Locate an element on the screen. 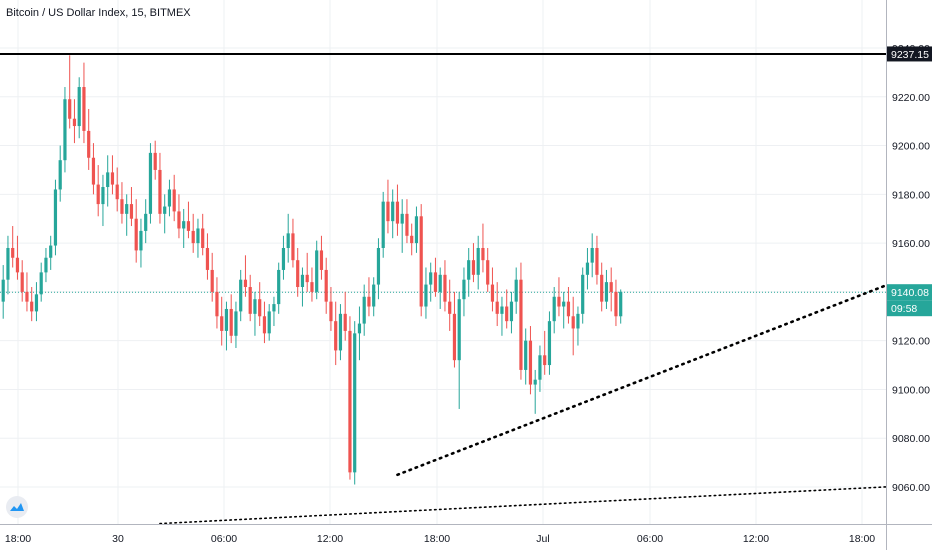 The width and height of the screenshot is (932, 550). support-trendline is located at coordinates (545, 504).